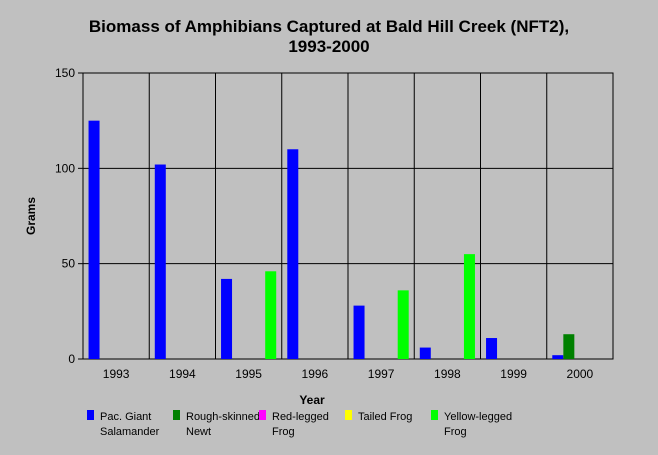 Image resolution: width=658 pixels, height=455 pixels. I want to click on chart-title-line-2: 1993-2000, so click(328, 46).